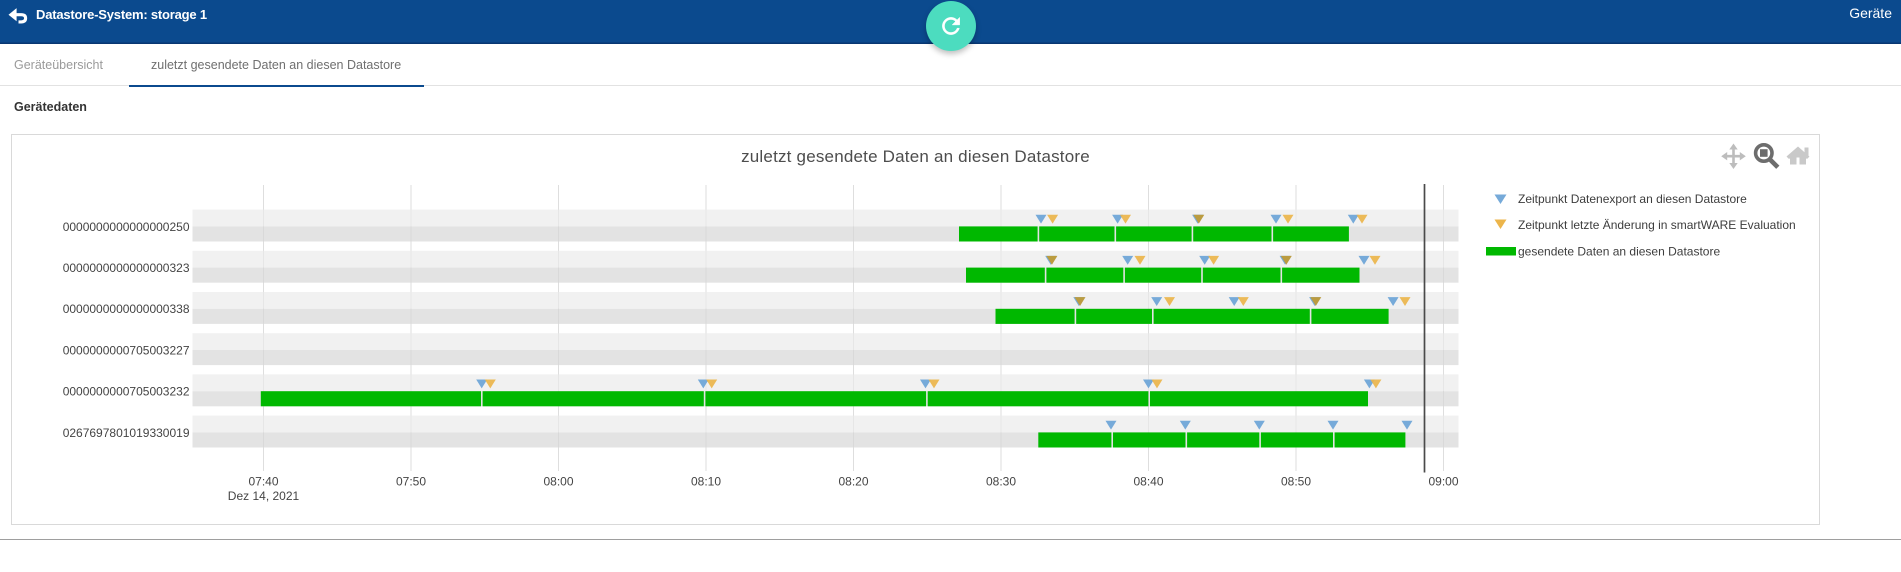 The image size is (1901, 572). What do you see at coordinates (853, 482) in the screenshot?
I see `svg-text: 08:20` at bounding box center [853, 482].